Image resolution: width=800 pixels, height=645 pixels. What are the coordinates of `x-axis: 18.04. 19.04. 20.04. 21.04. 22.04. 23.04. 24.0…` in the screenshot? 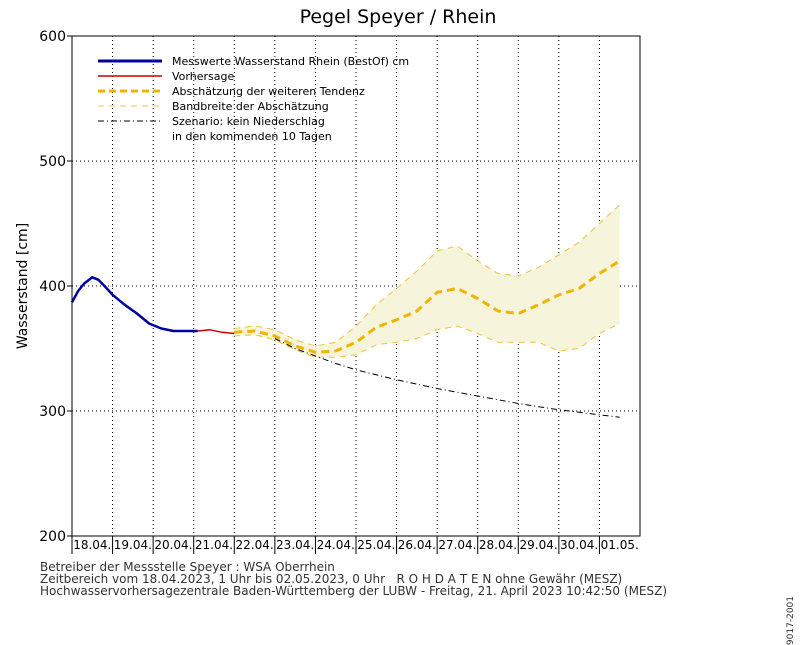 It's located at (355, 545).